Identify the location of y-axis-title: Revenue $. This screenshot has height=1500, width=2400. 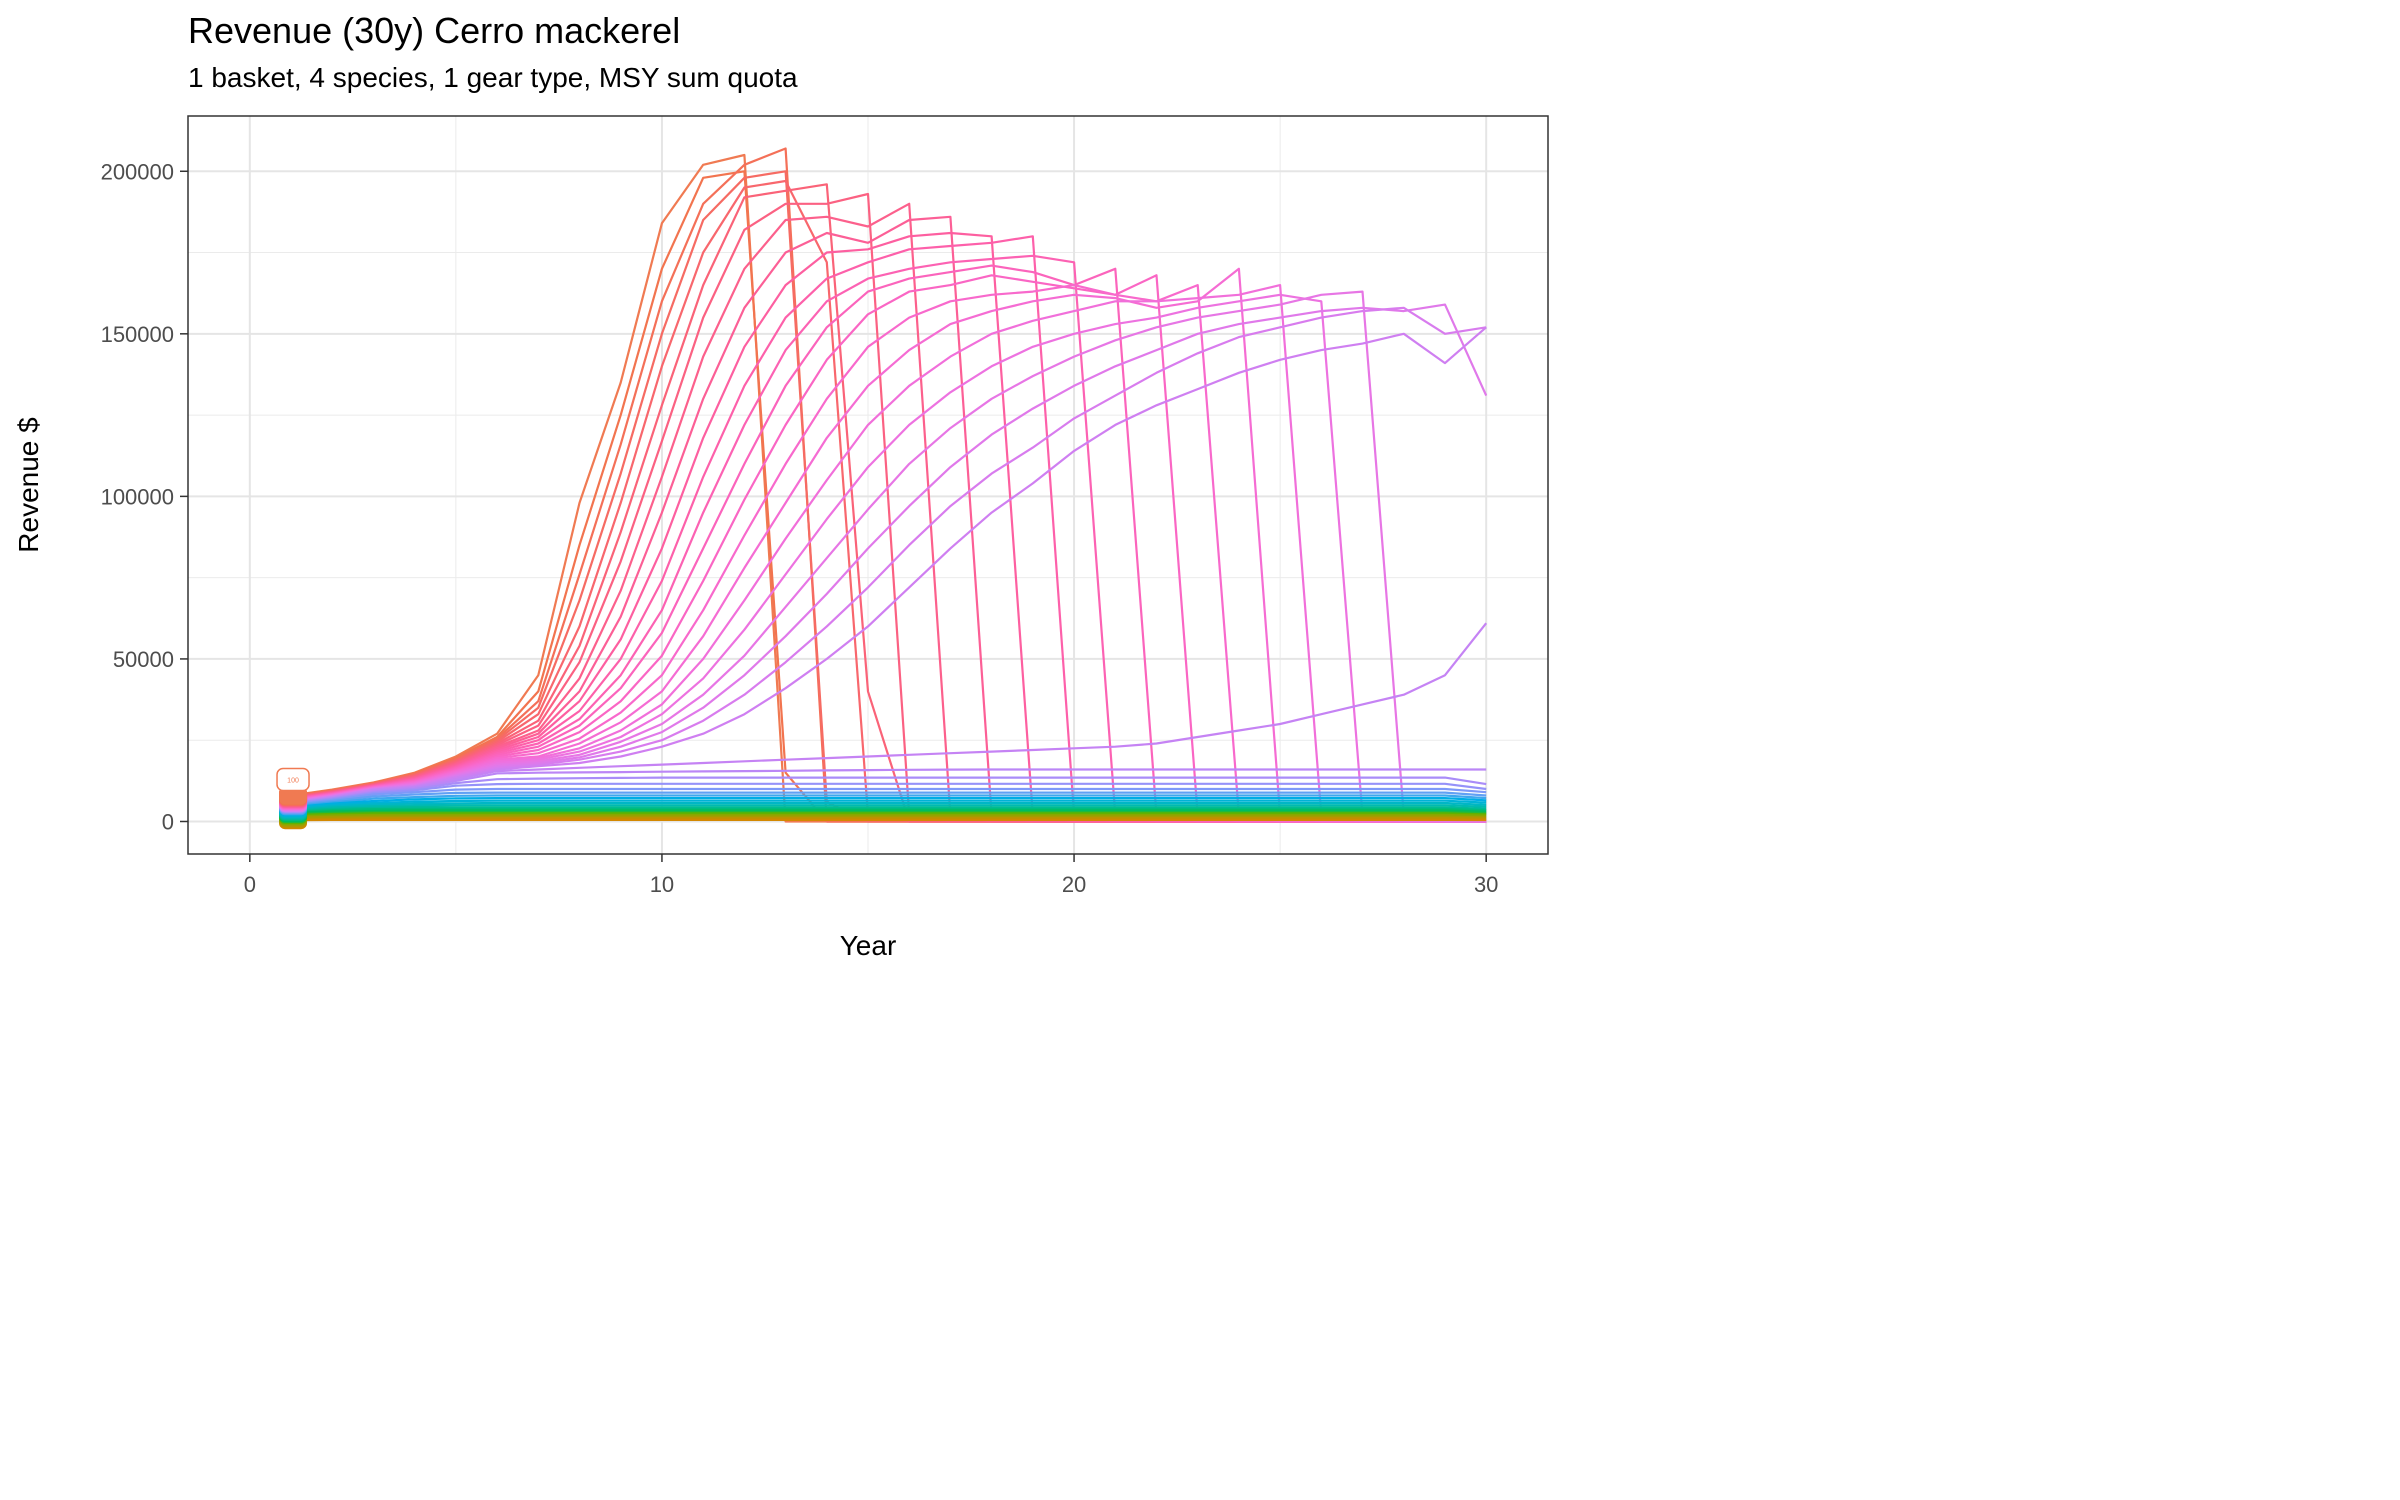
(28, 485).